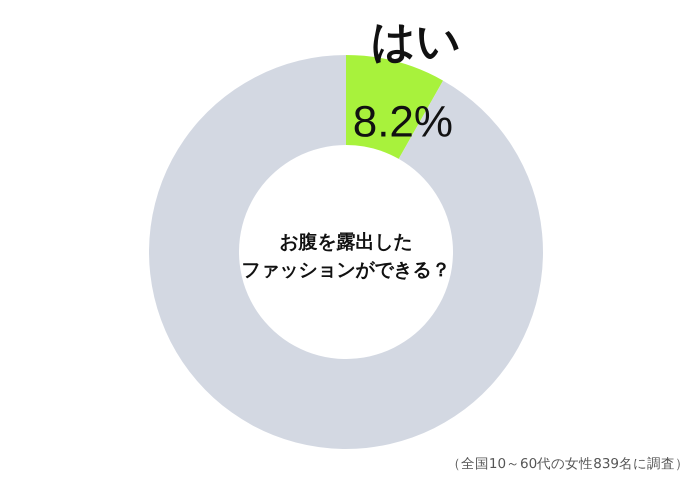 This screenshot has height=478, width=700. I want to click on text: （全国10～60代の女性839名に調査）, so click(567, 464).